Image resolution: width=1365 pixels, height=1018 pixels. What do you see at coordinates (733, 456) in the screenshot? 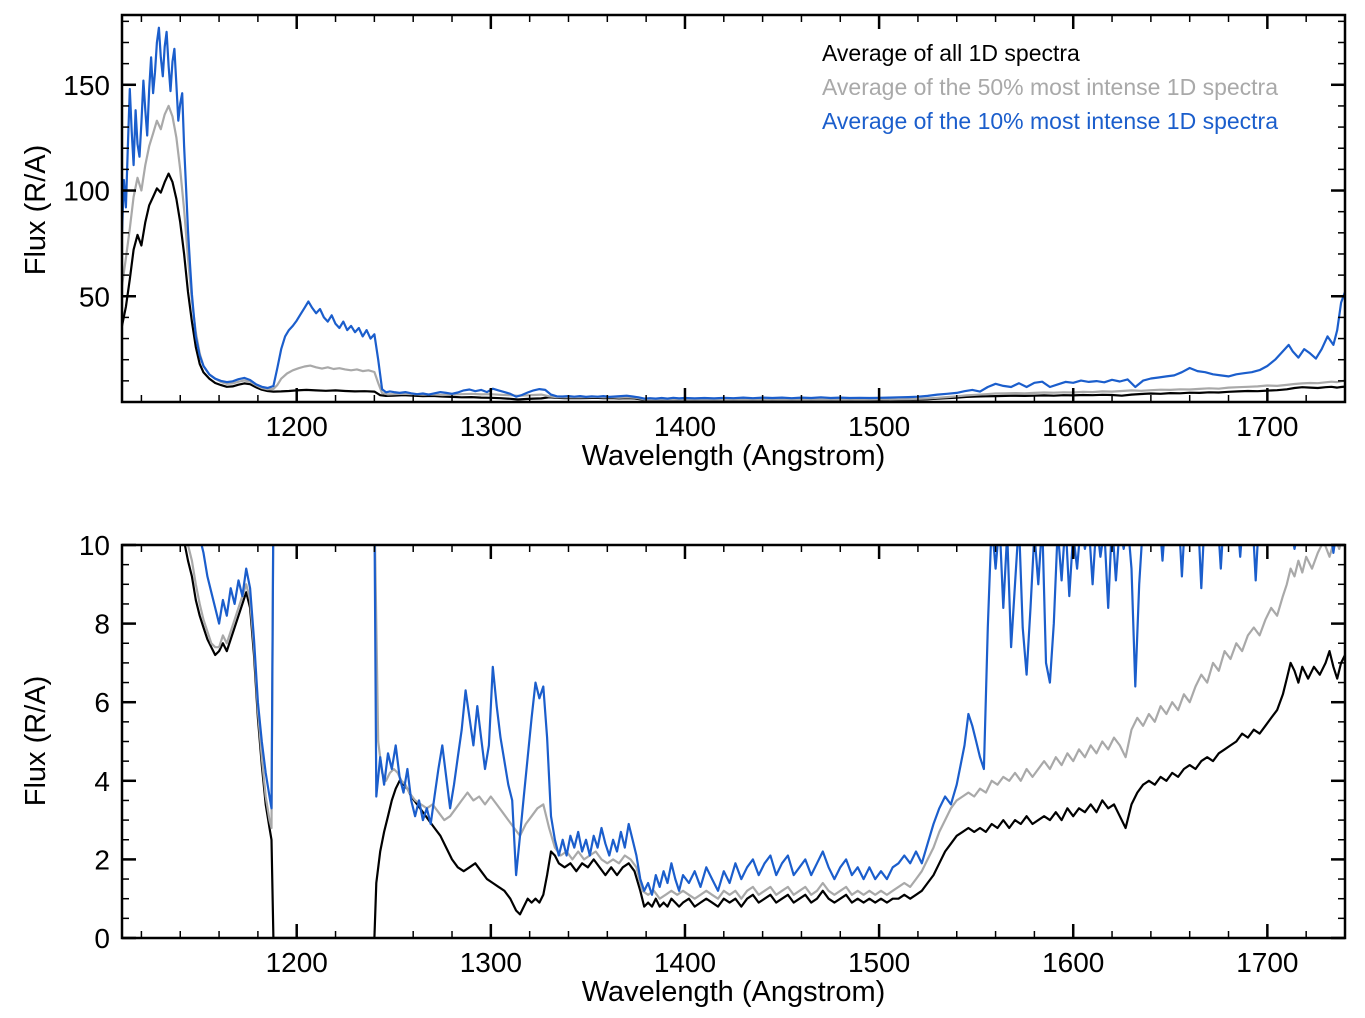
I see `top-xaxis-label: Wavelength (Angstrom)` at bounding box center [733, 456].